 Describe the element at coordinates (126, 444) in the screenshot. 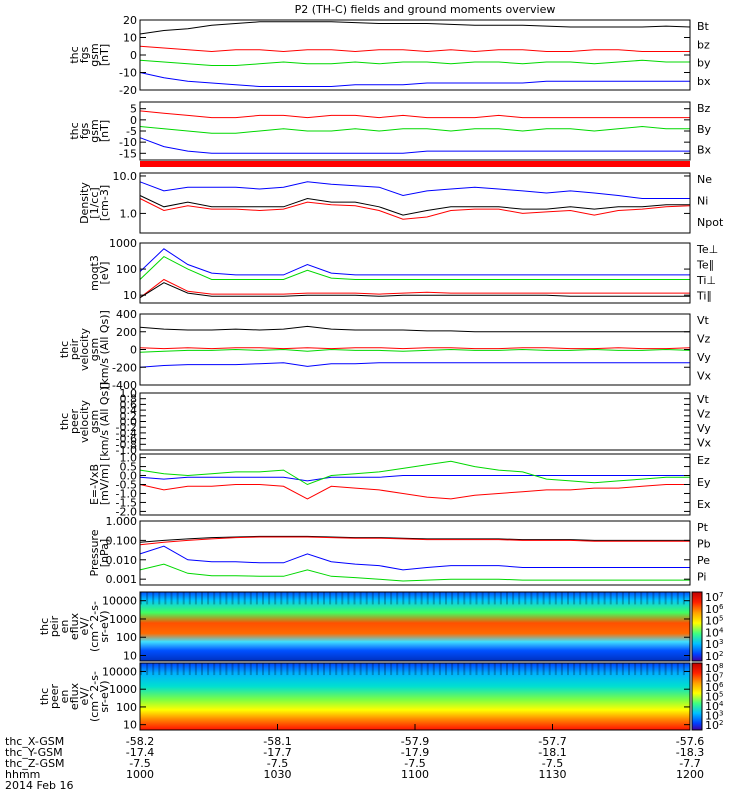

I see `y-tick-label: -0.8` at that location.